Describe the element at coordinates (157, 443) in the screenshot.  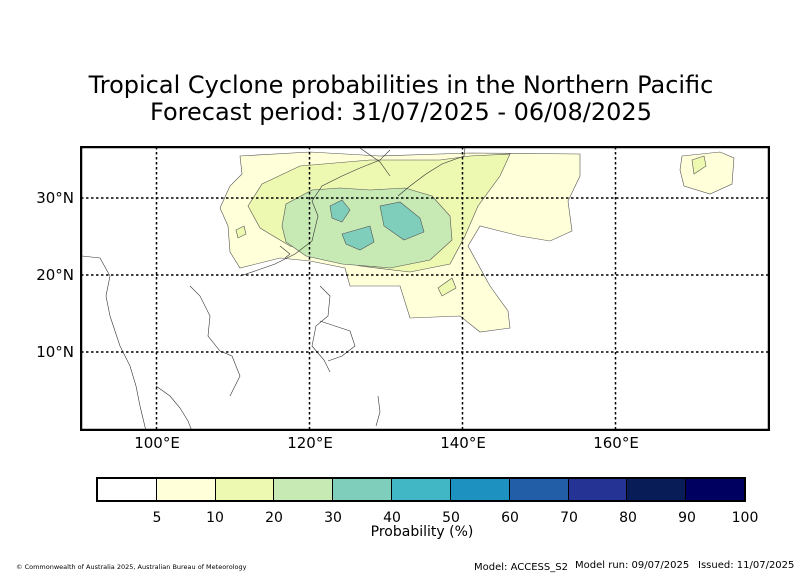
I see `lon-label-100: 100°E` at that location.